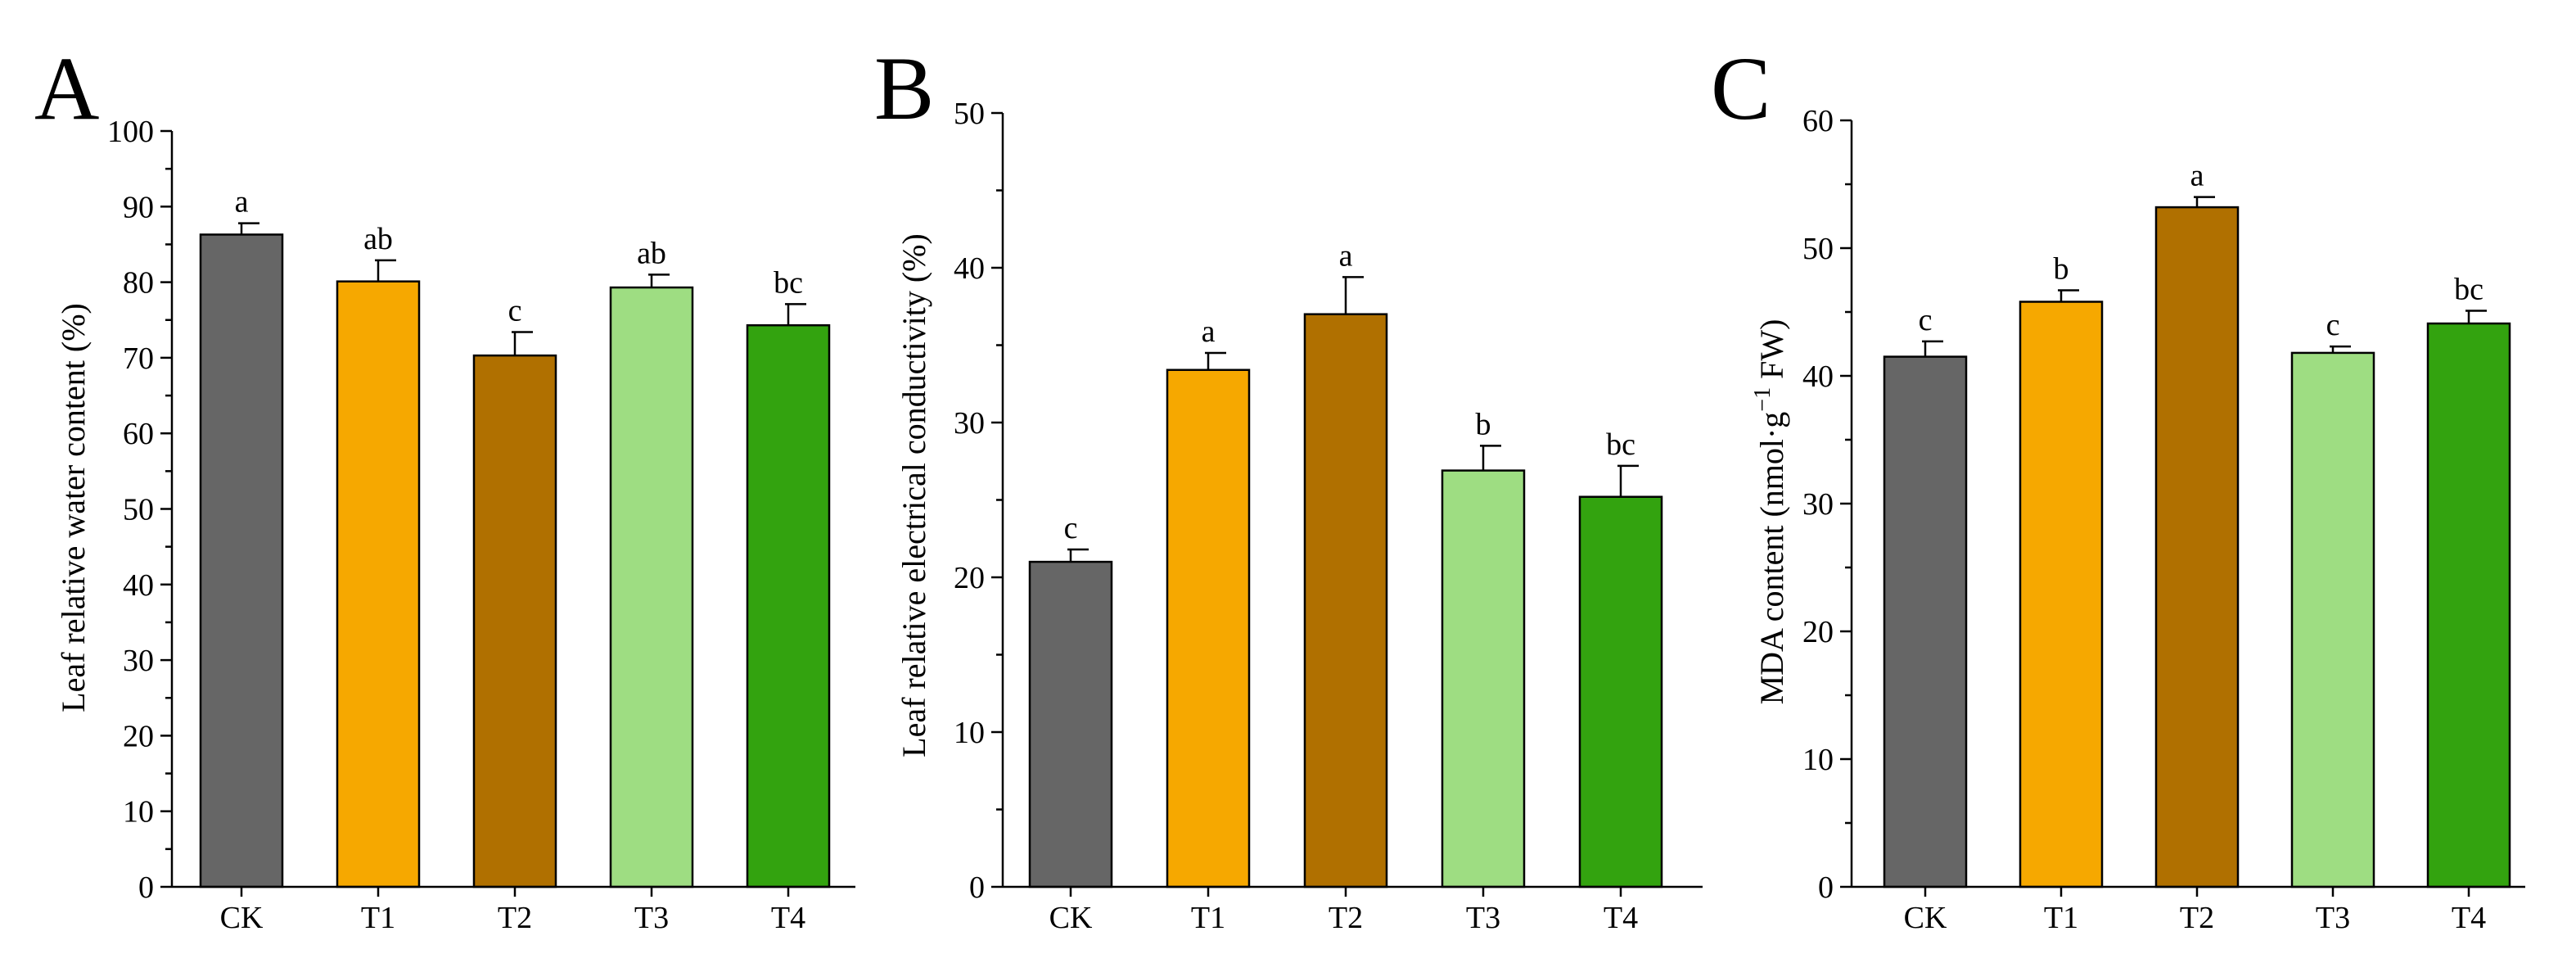 This screenshot has height=963, width=2576. What do you see at coordinates (1620, 444) in the screenshot?
I see `significance-letter-b-t4: bc` at bounding box center [1620, 444].